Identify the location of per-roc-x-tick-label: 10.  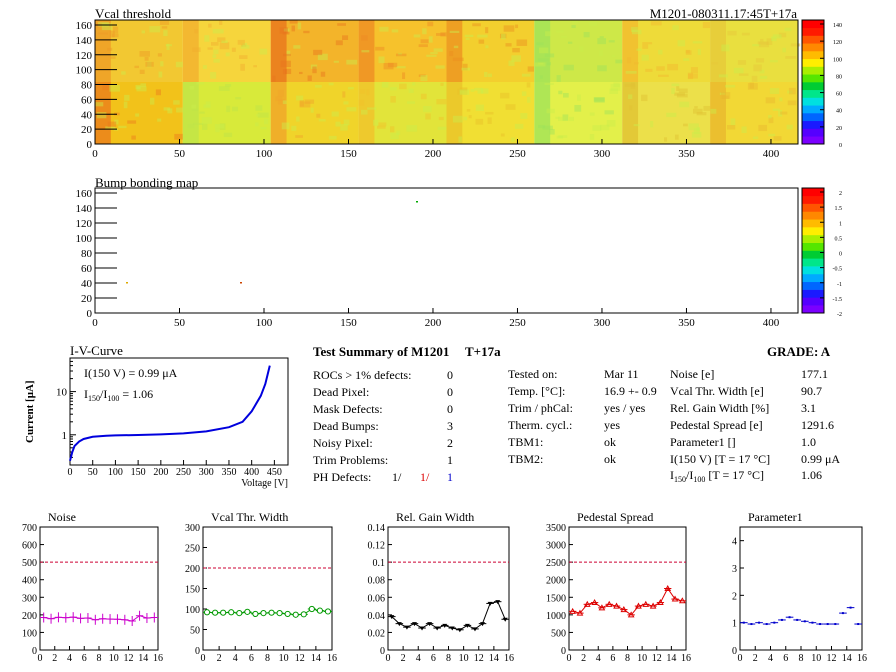
(284, 658).